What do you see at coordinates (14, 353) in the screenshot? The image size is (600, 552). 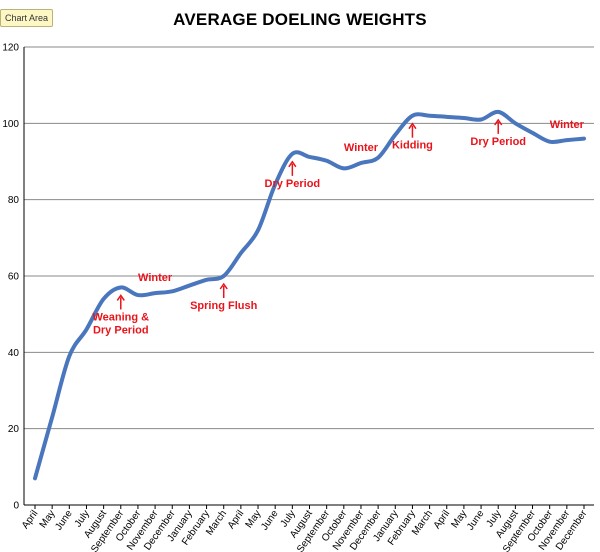 I see `y-tick-label: 40` at bounding box center [14, 353].